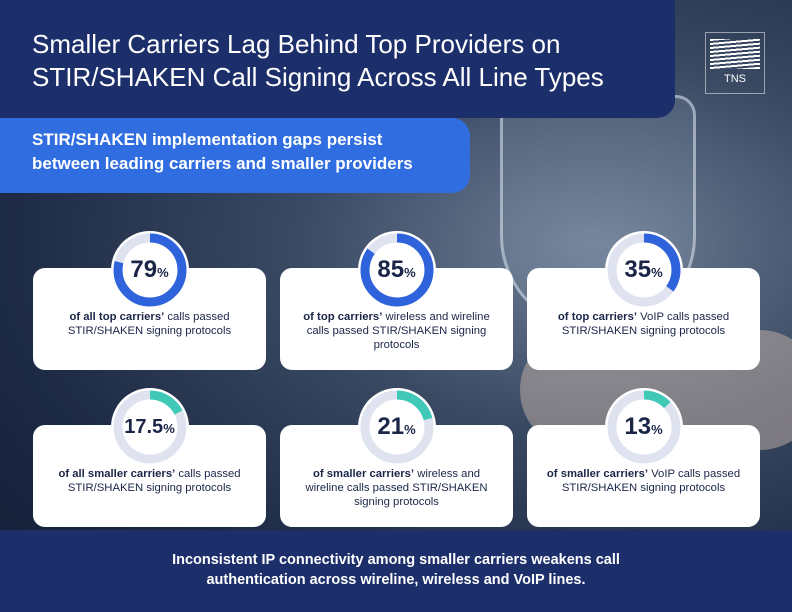  What do you see at coordinates (391, 426) in the screenshot?
I see `stat-value: 21` at bounding box center [391, 426].